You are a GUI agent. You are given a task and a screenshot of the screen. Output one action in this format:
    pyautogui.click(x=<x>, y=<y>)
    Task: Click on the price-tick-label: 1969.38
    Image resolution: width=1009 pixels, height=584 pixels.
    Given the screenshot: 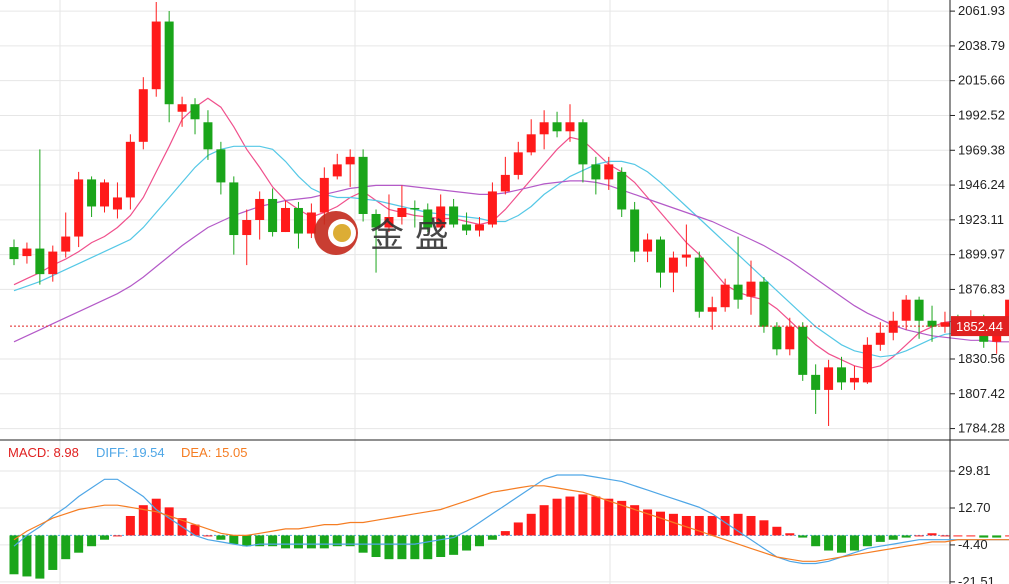 What is the action you would take?
    pyautogui.click(x=981, y=149)
    